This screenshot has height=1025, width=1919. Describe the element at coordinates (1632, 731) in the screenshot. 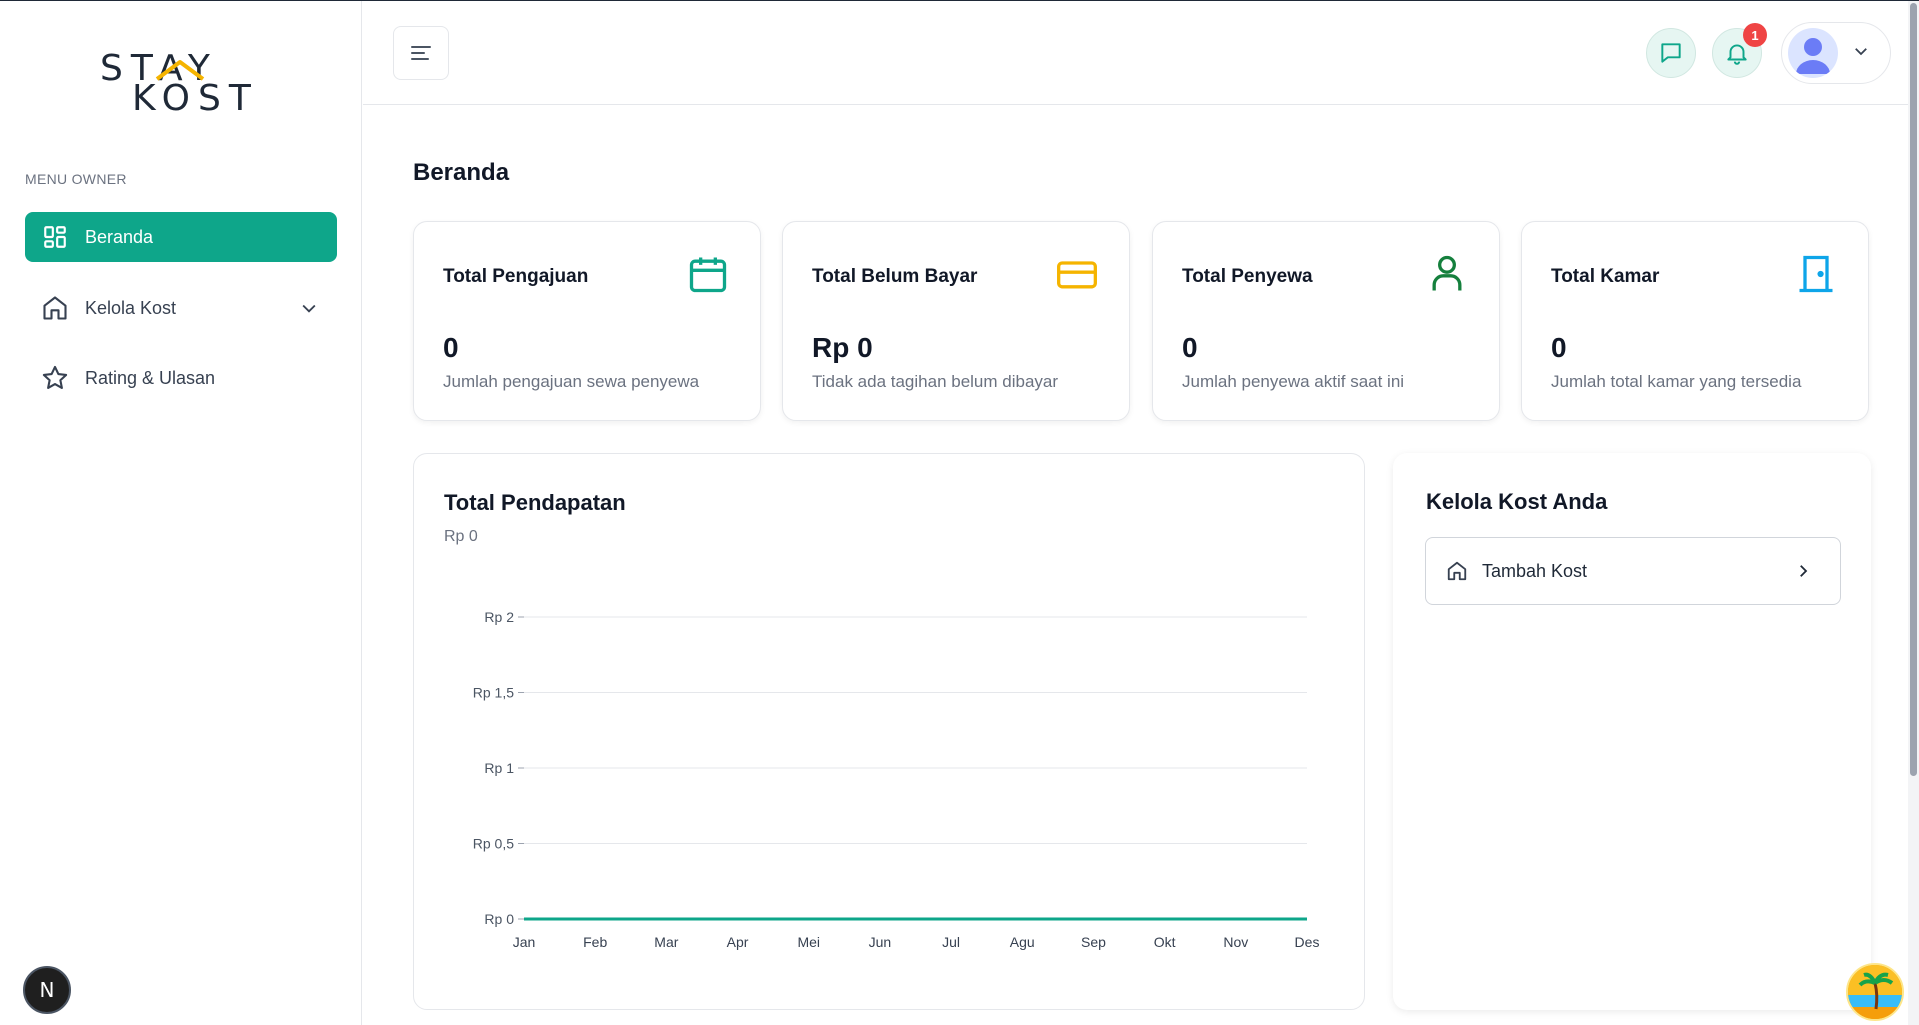

I see `manage-kost-card: Kelola Kost Anda Tambah Kost` at that location.